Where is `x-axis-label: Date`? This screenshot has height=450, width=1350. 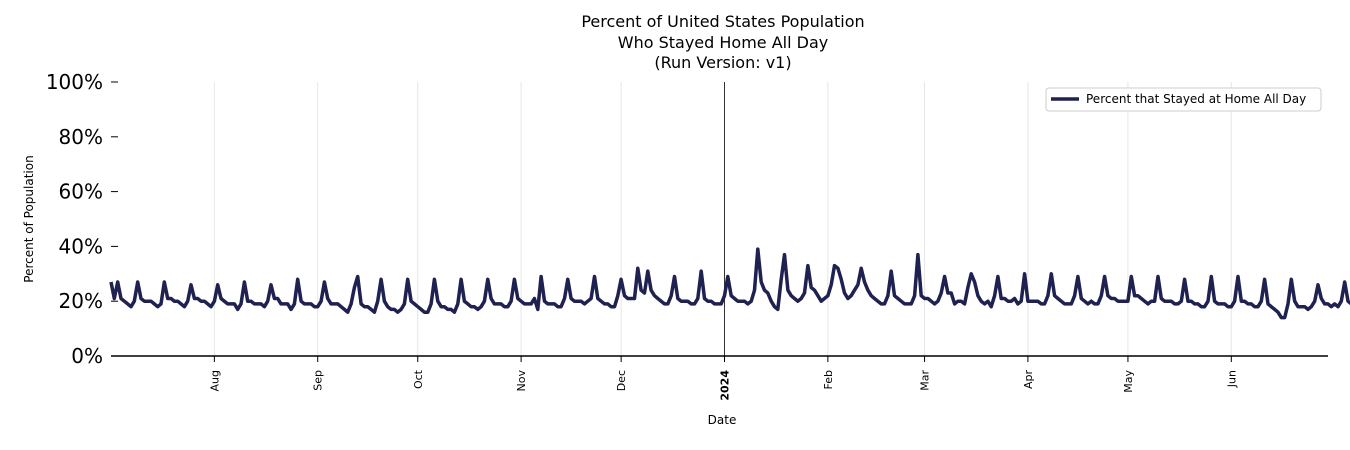 x-axis-label: Date is located at coordinates (722, 420).